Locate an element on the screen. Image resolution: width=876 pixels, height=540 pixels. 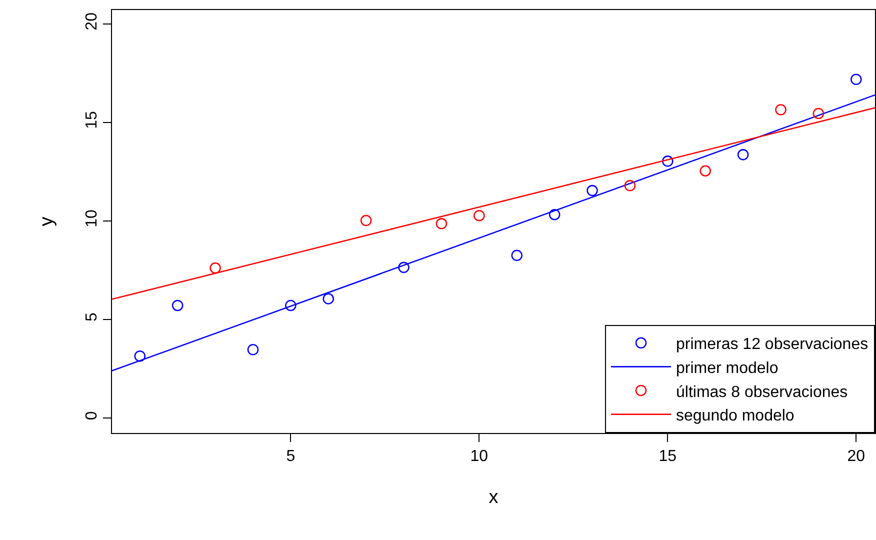
legend-label: primer modelo is located at coordinates (727, 368).